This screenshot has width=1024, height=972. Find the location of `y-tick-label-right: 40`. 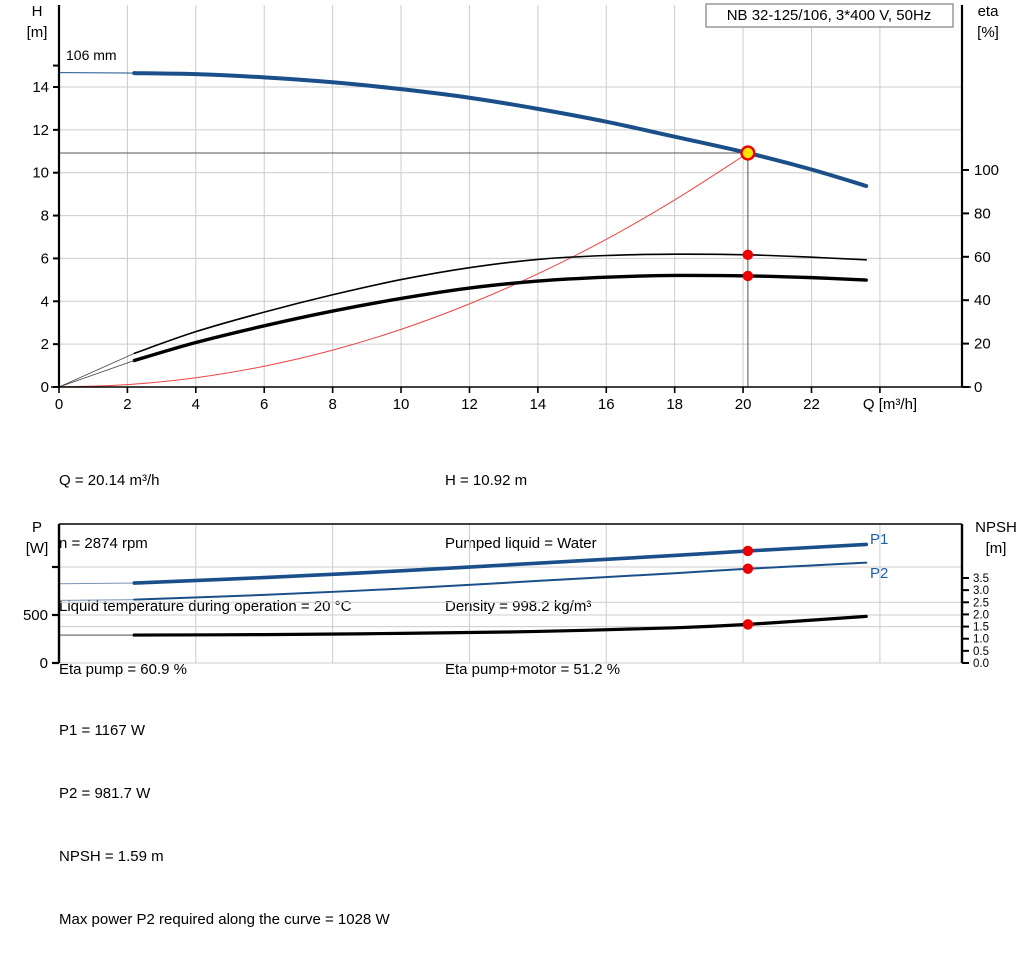

y-tick-label-right: 40 is located at coordinates (982, 300).